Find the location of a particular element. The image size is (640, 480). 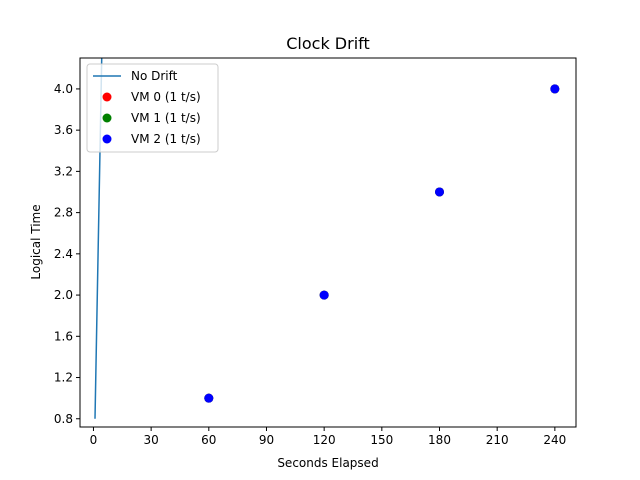

x-tick-label: 240 is located at coordinates (554, 440).